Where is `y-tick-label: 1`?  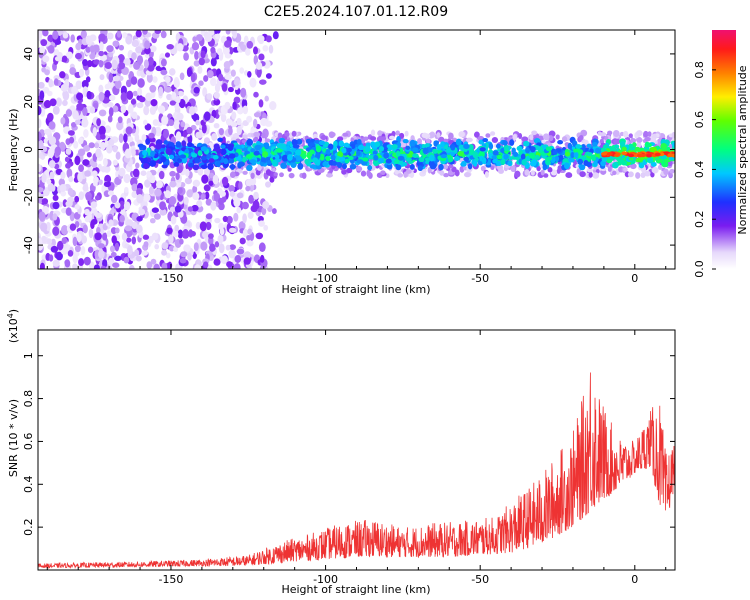
y-tick-label: 1 is located at coordinates (28, 355).